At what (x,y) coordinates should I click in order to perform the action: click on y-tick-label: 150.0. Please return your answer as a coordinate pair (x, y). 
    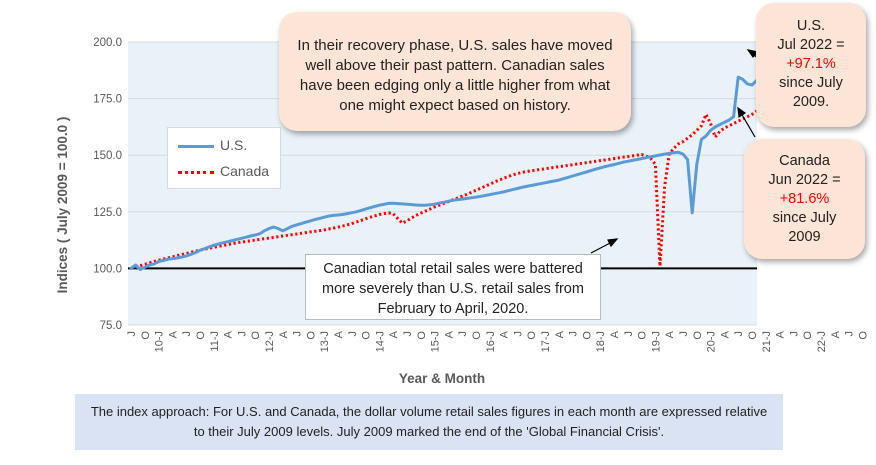
    Looking at the image, I should click on (107, 156).